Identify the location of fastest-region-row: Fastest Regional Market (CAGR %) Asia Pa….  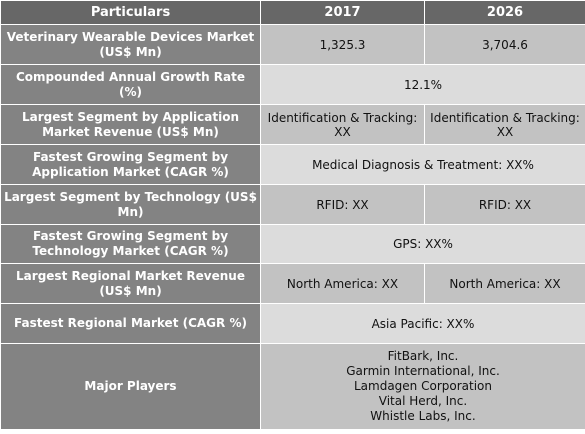
(292, 323).